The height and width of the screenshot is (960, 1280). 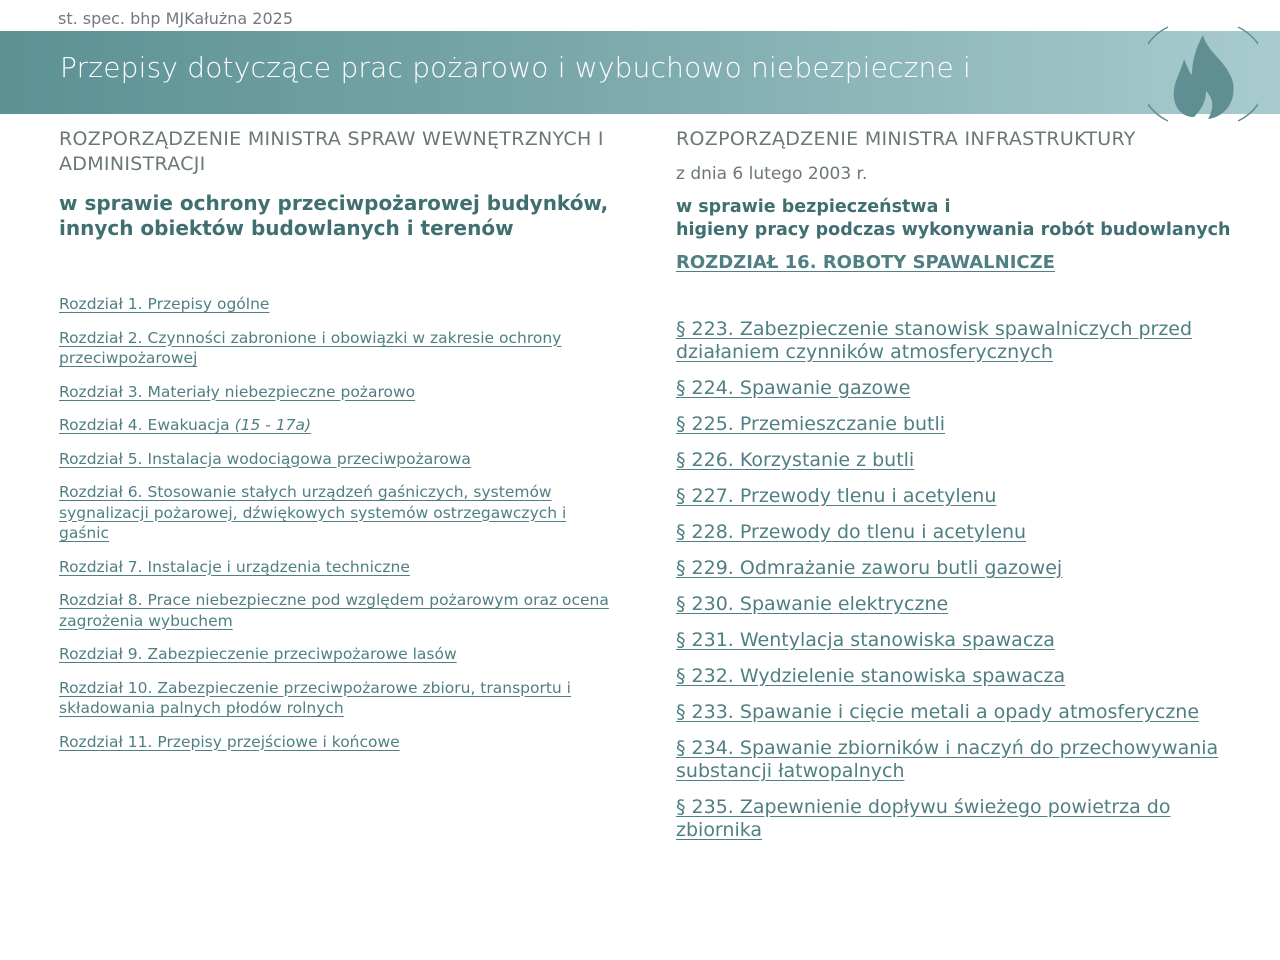 What do you see at coordinates (865, 640) in the screenshot?
I see `paragraph-link: § 231. Wentylacja stanowiska spawacza` at bounding box center [865, 640].